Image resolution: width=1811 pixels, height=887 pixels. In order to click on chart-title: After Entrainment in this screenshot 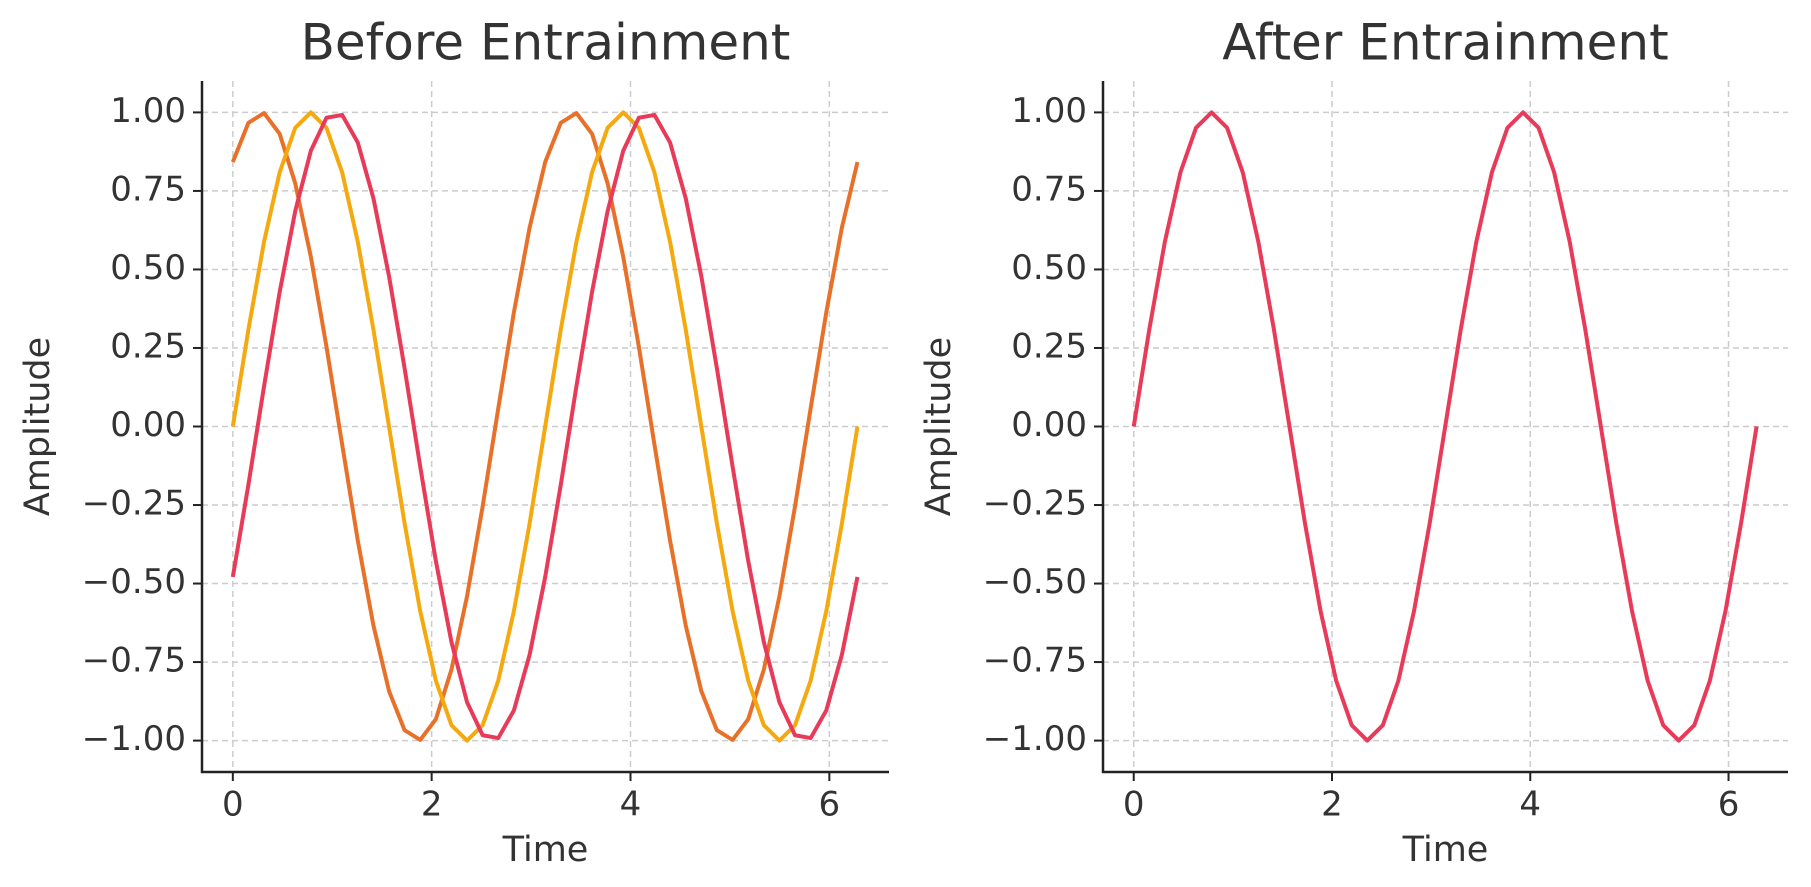, I will do `click(1445, 43)`.